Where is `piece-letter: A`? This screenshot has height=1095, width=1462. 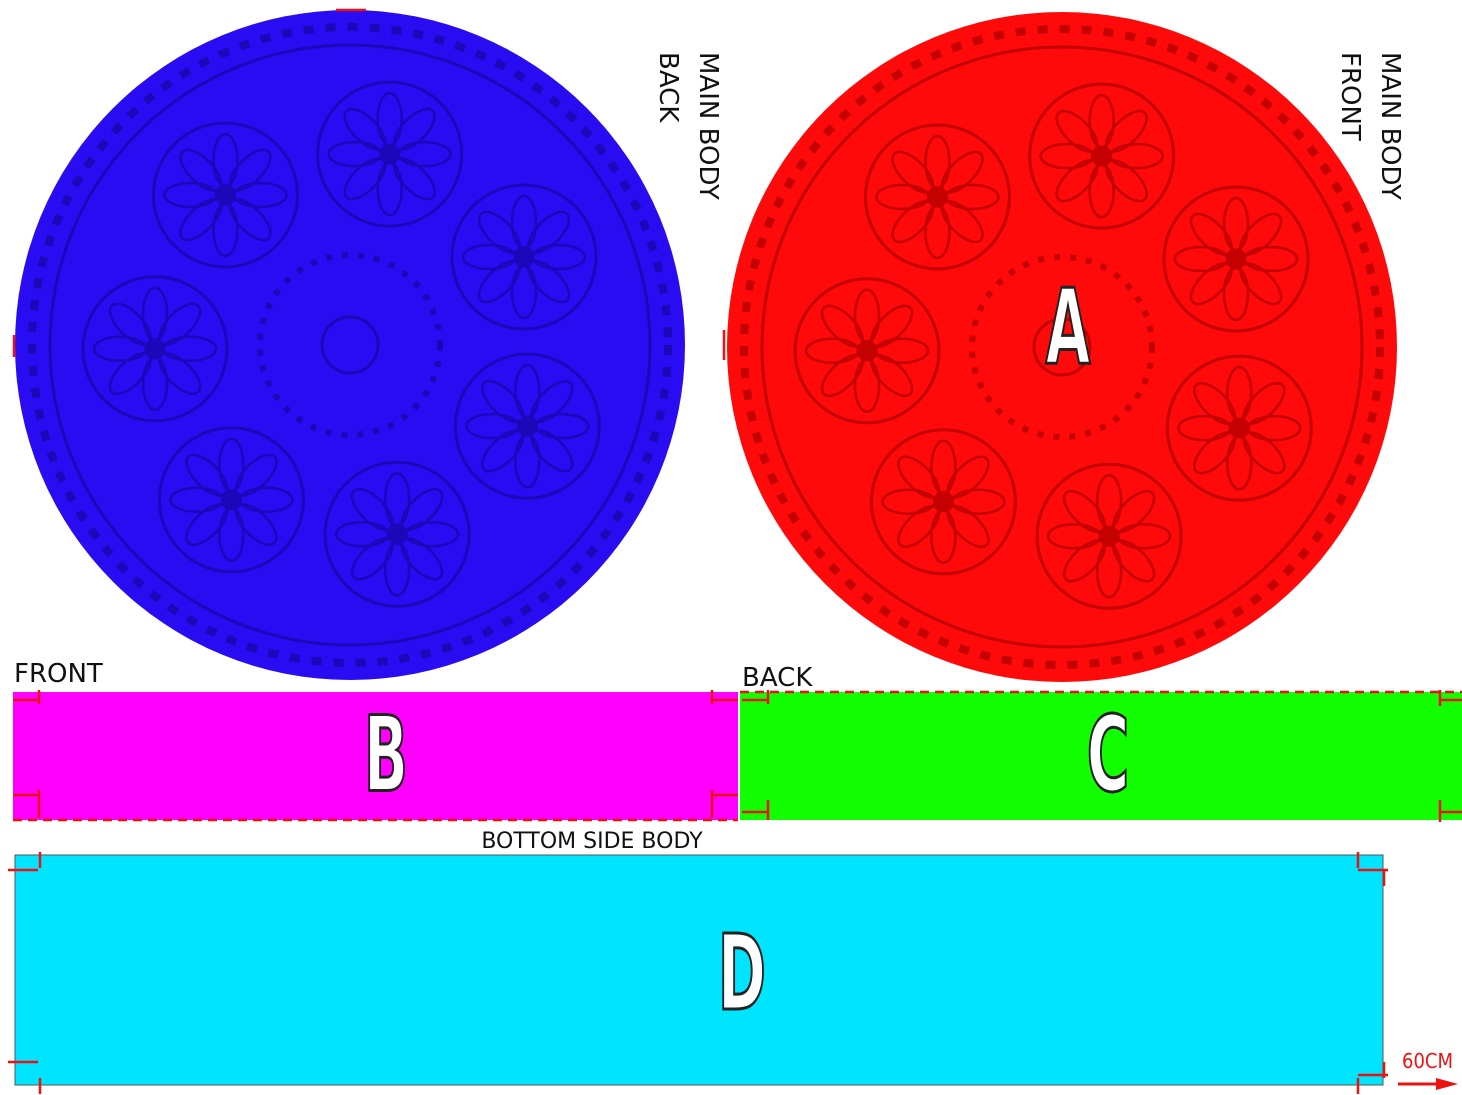 piece-letter: A is located at coordinates (1068, 329).